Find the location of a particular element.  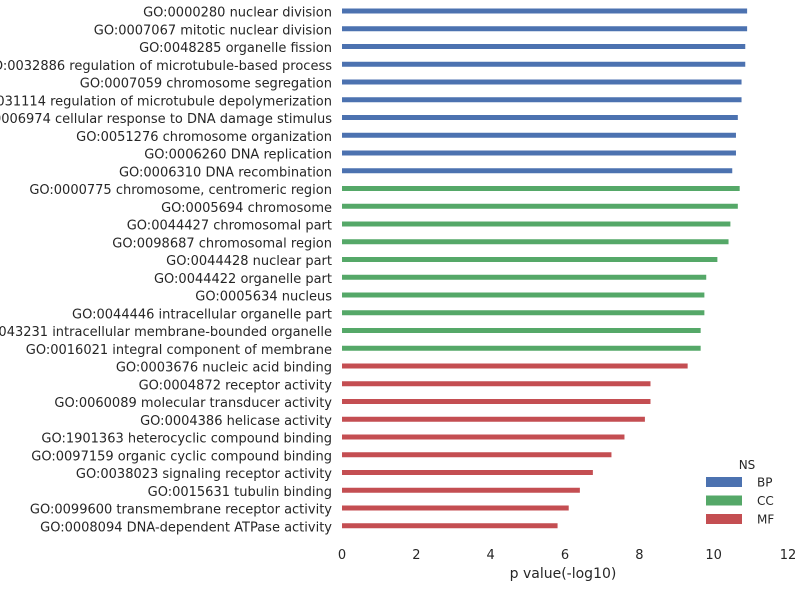

legend-label-mf: MF is located at coordinates (765, 520).